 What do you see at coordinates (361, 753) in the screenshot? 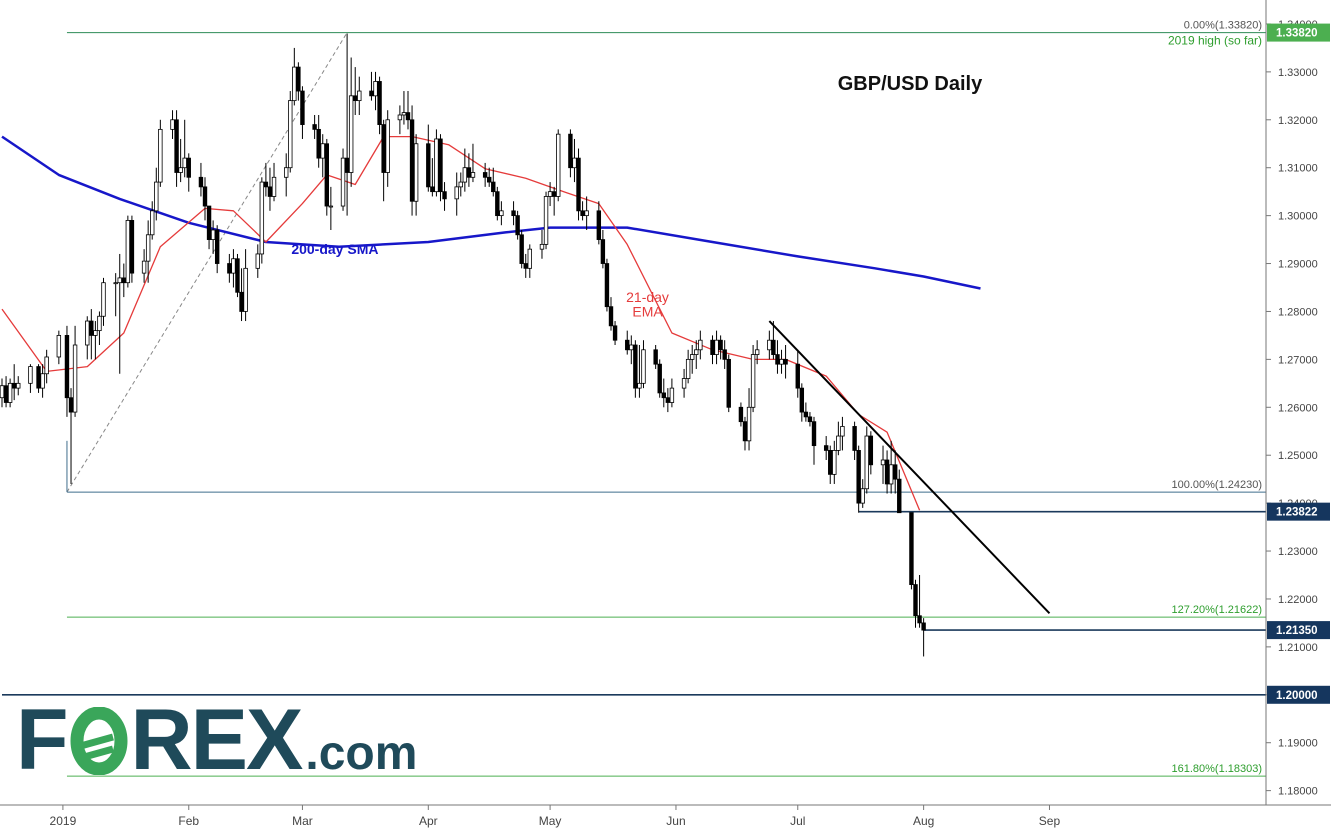
I see `logo-domain: .com` at bounding box center [361, 753].